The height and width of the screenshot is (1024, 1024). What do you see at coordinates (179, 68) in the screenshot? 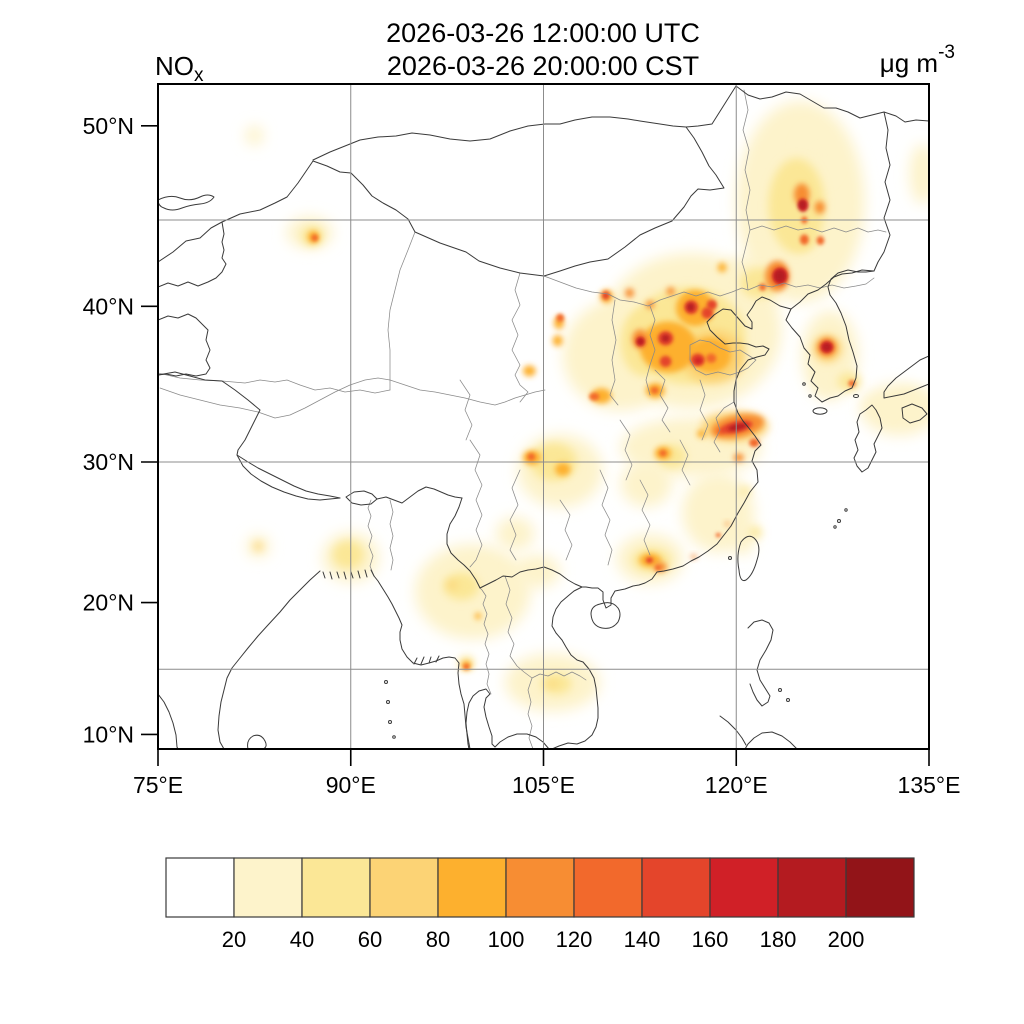
I see `species-label: NOx` at bounding box center [179, 68].